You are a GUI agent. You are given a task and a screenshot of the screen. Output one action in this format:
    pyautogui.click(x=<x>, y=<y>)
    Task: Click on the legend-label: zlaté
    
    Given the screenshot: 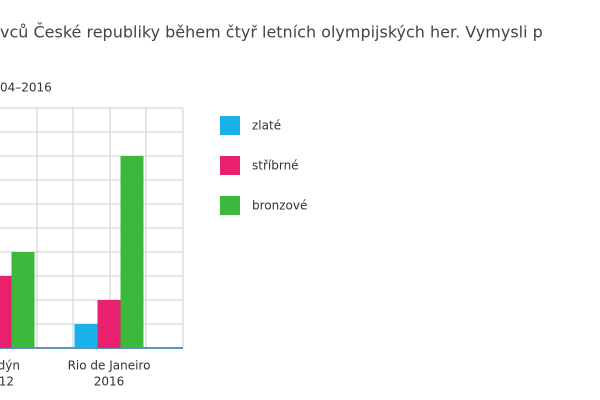 What is the action you would take?
    pyautogui.click(x=266, y=126)
    